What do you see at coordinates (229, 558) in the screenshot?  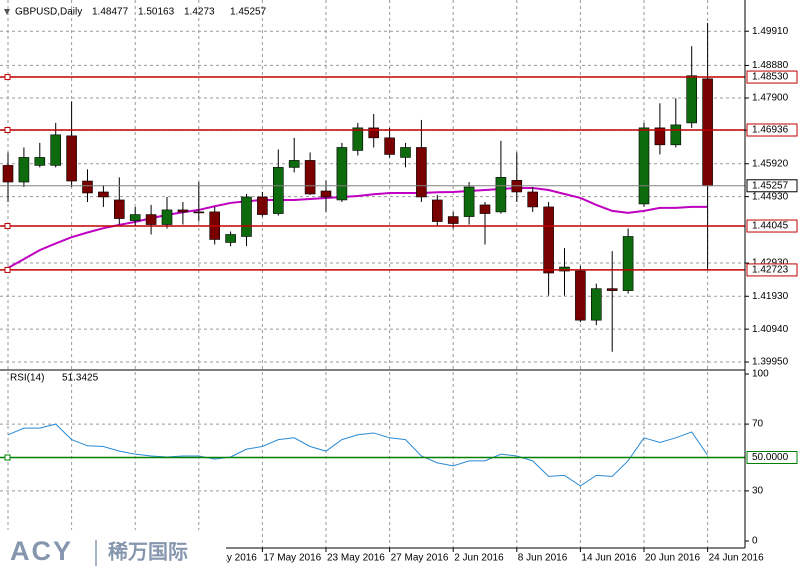 I see `x-tick-label: 11 May 2016` at bounding box center [229, 558].